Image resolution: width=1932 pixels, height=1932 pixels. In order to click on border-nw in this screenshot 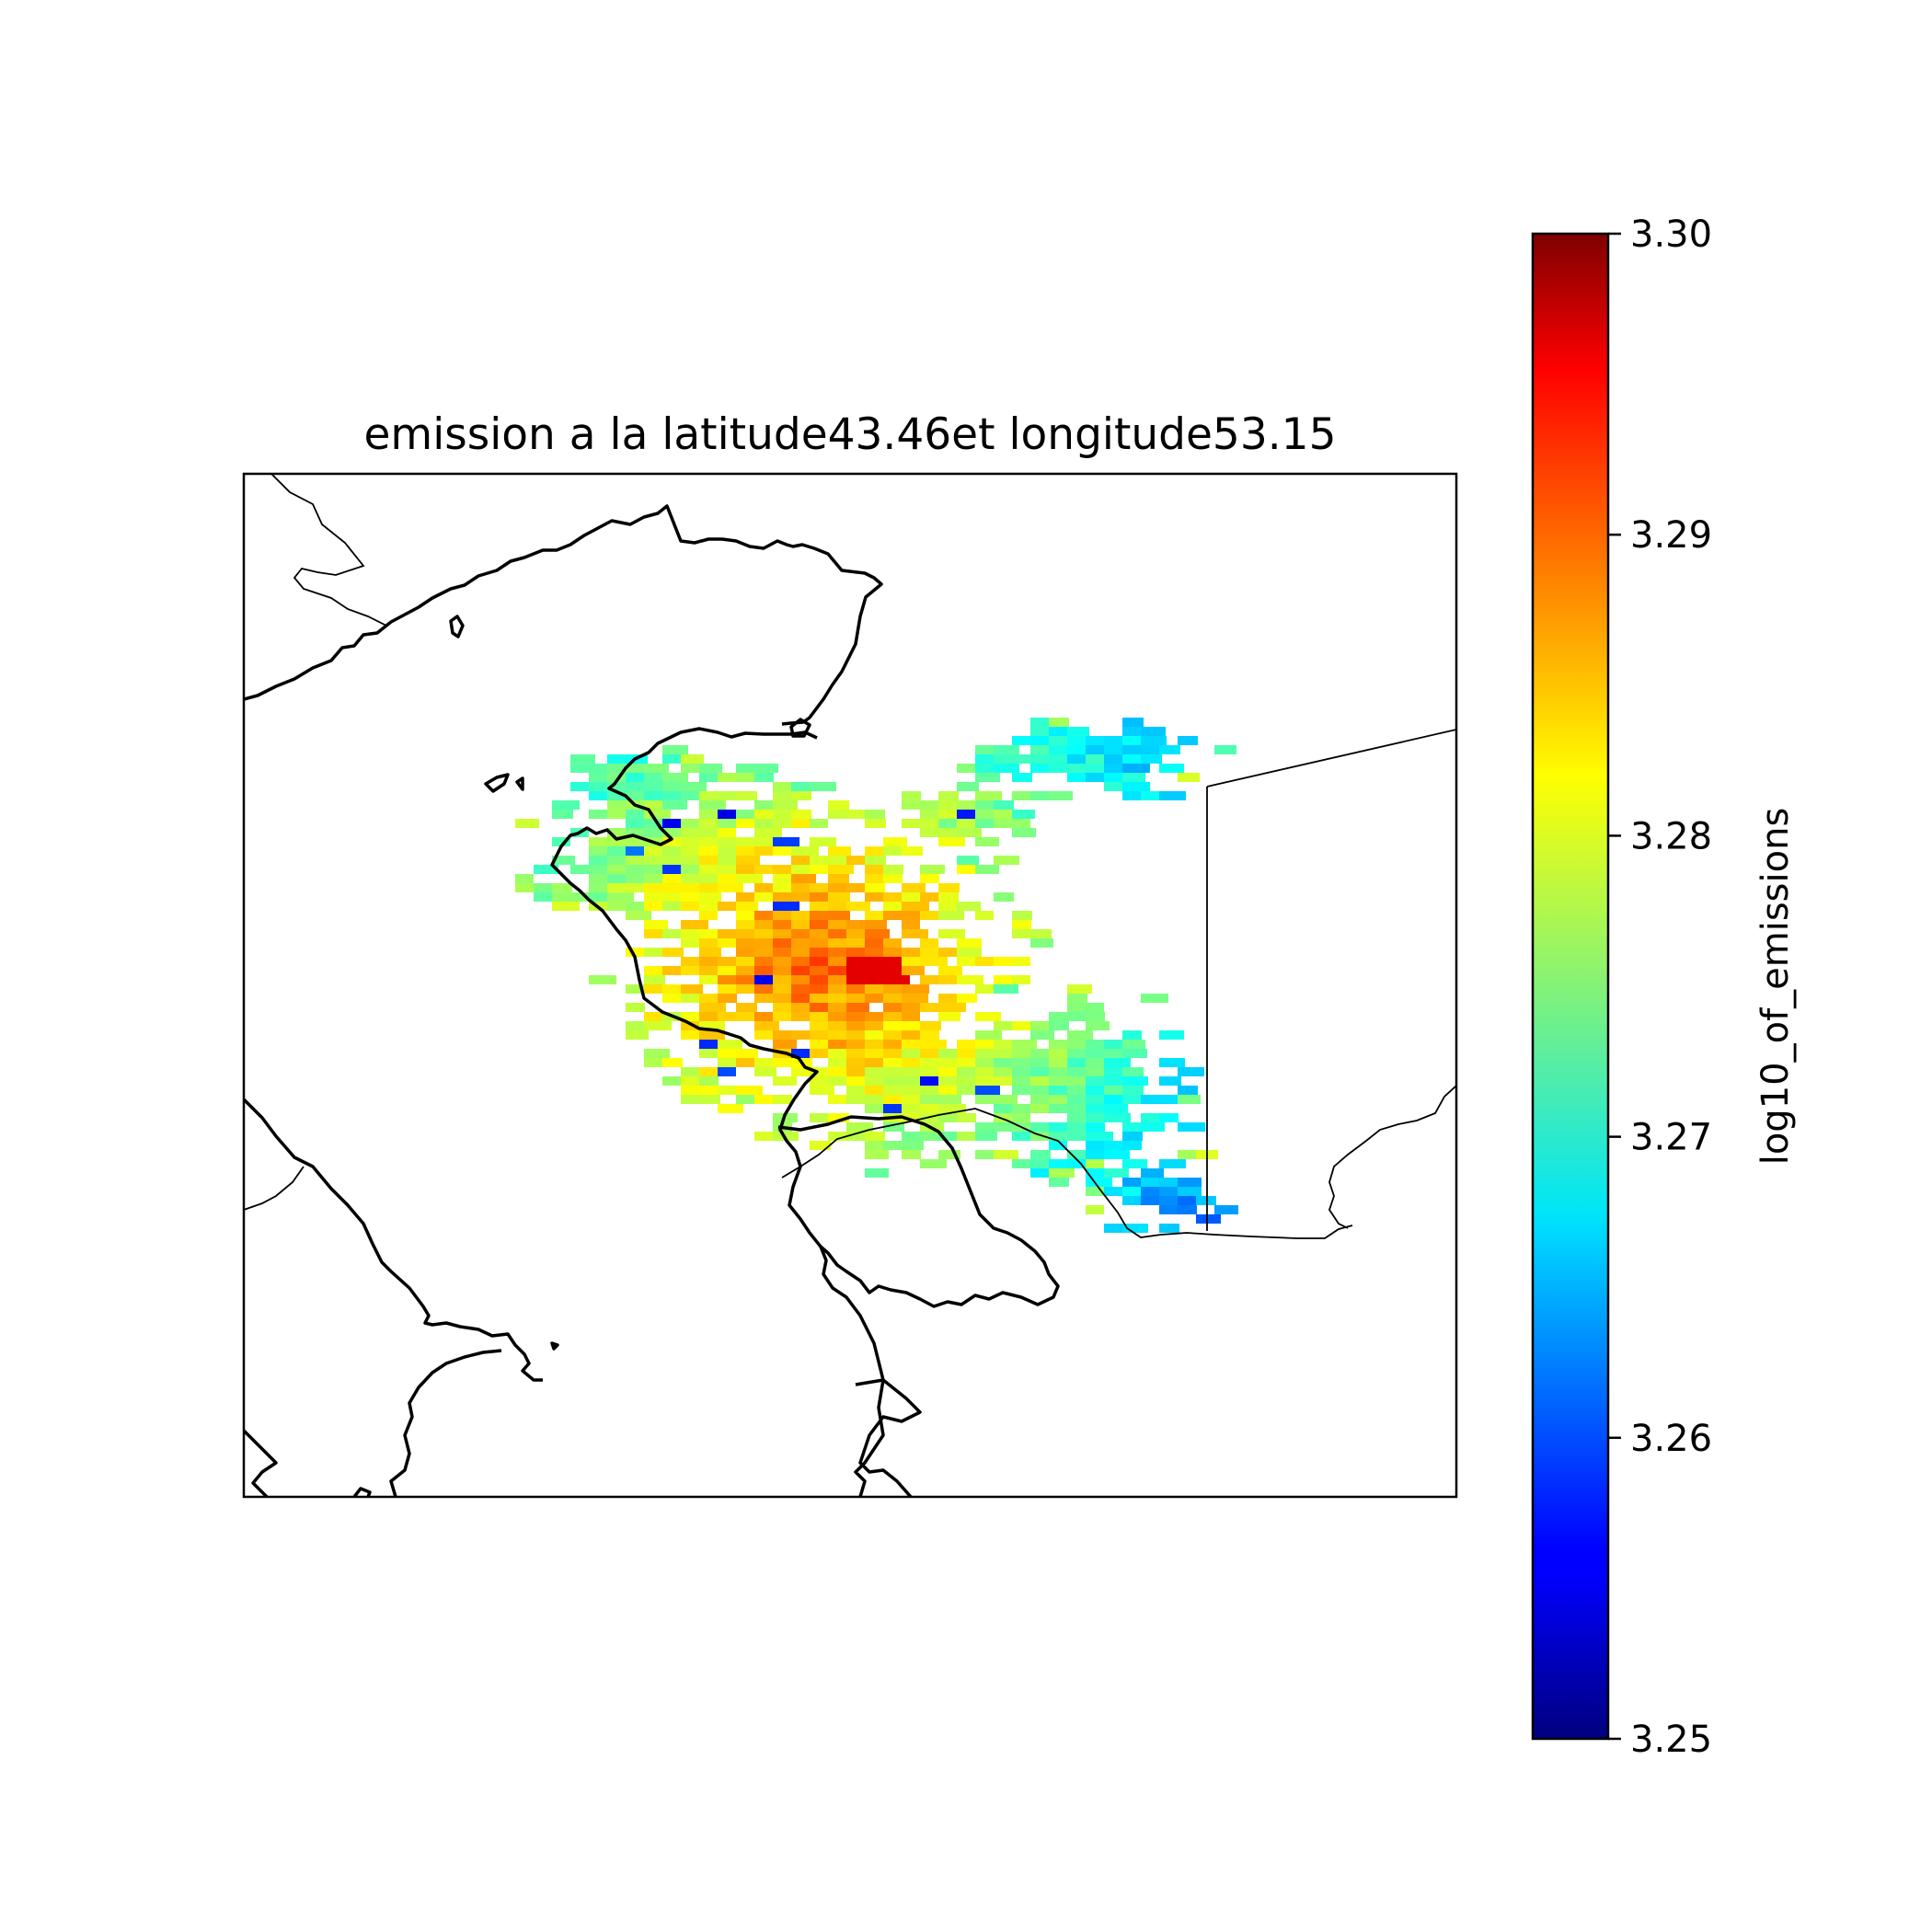, I will do `click(328, 550)`.